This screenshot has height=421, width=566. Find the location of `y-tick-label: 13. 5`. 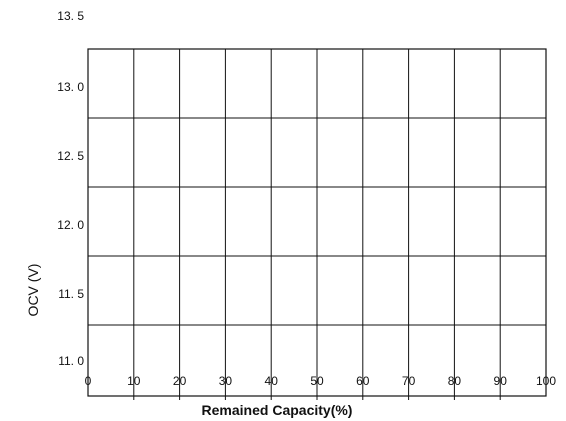

y-tick-label: 13. 5 is located at coordinates (70, 16).